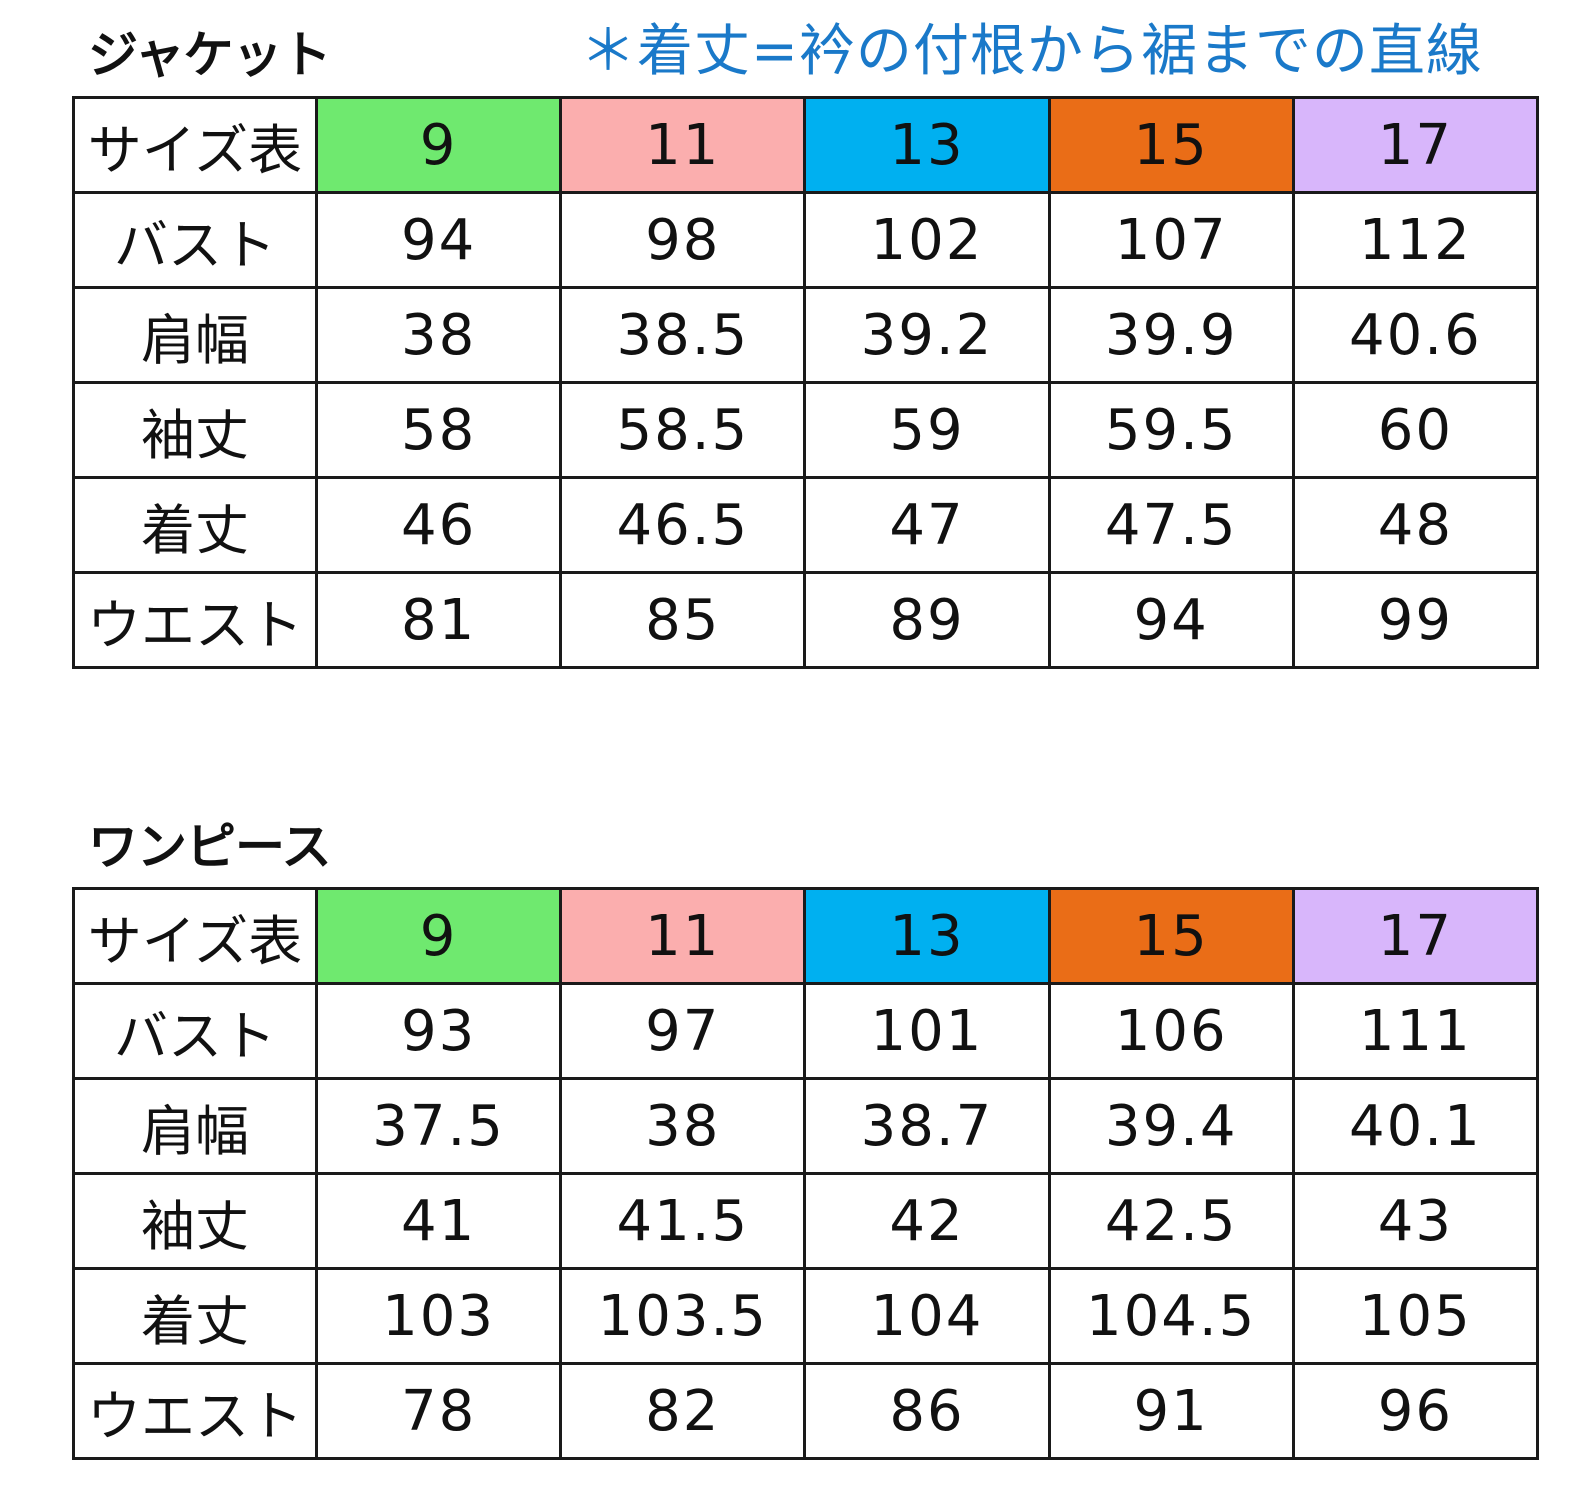 This screenshot has width=1569, height=1501. I want to click on table-cell: 59, so click(927, 430).